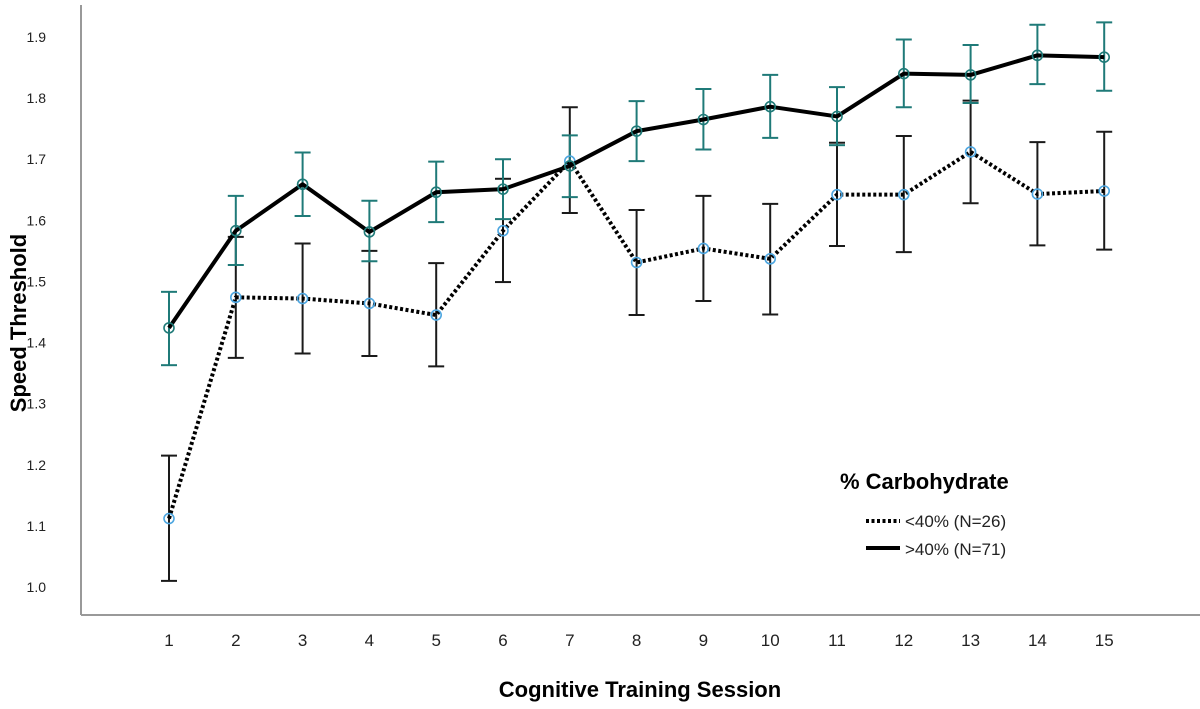 This screenshot has height=709, width=1200. What do you see at coordinates (37, 343) in the screenshot?
I see `y-tick-label: 1.4` at bounding box center [37, 343].